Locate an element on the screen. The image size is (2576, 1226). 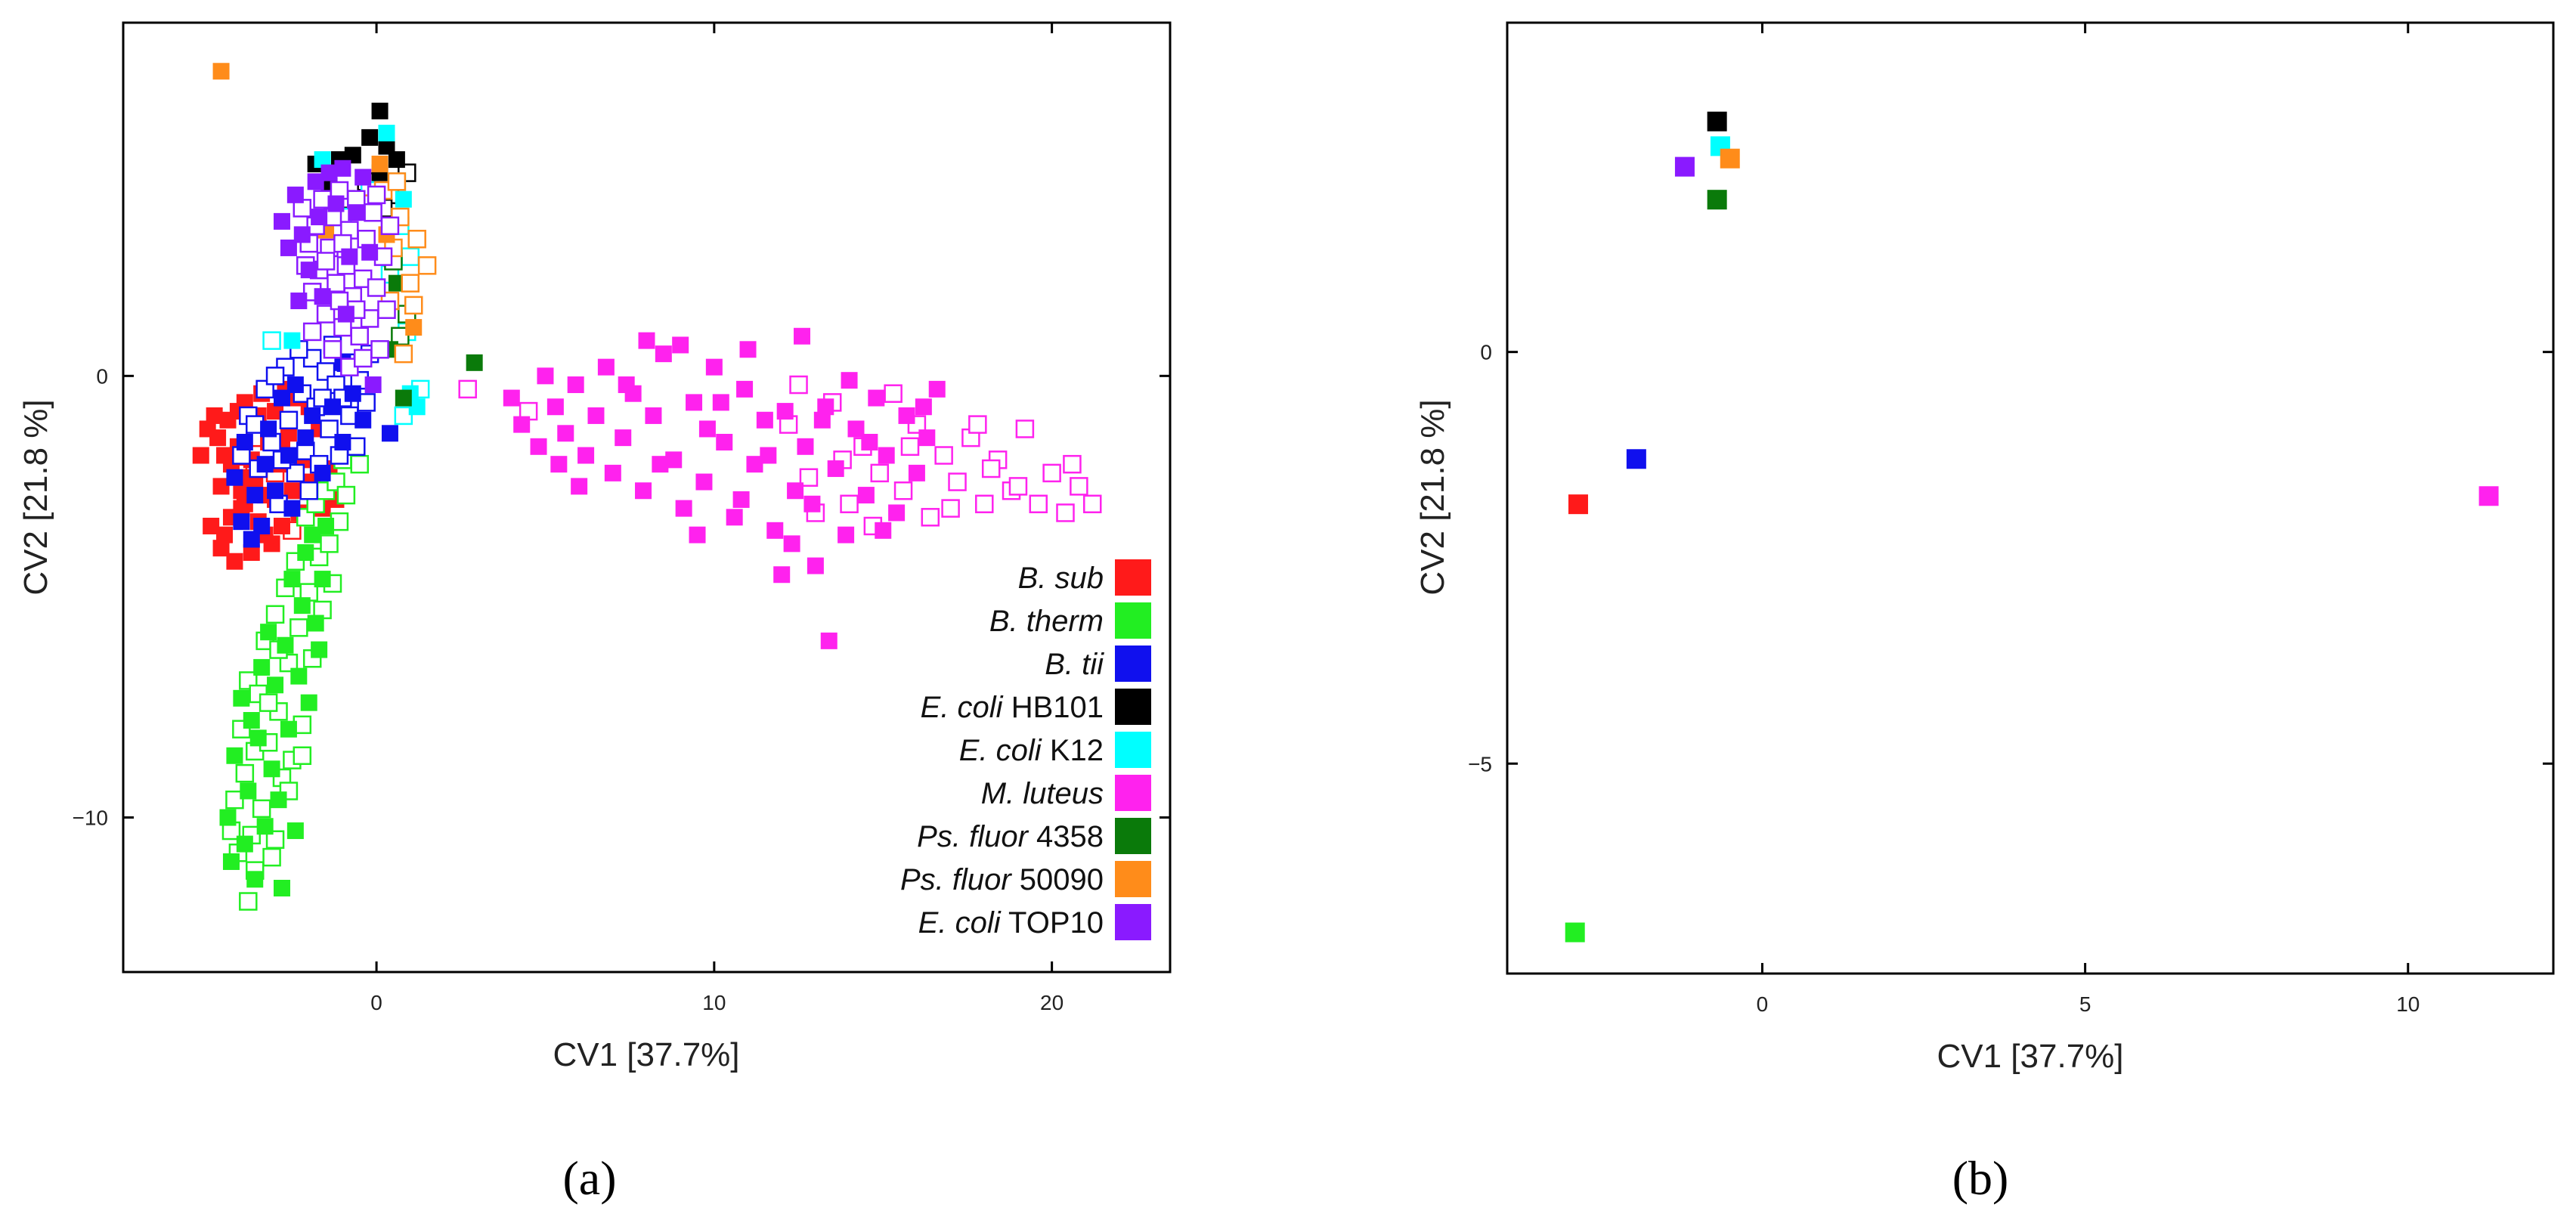
panel-a-series-e-coli-top10 is located at coordinates (336, 276).